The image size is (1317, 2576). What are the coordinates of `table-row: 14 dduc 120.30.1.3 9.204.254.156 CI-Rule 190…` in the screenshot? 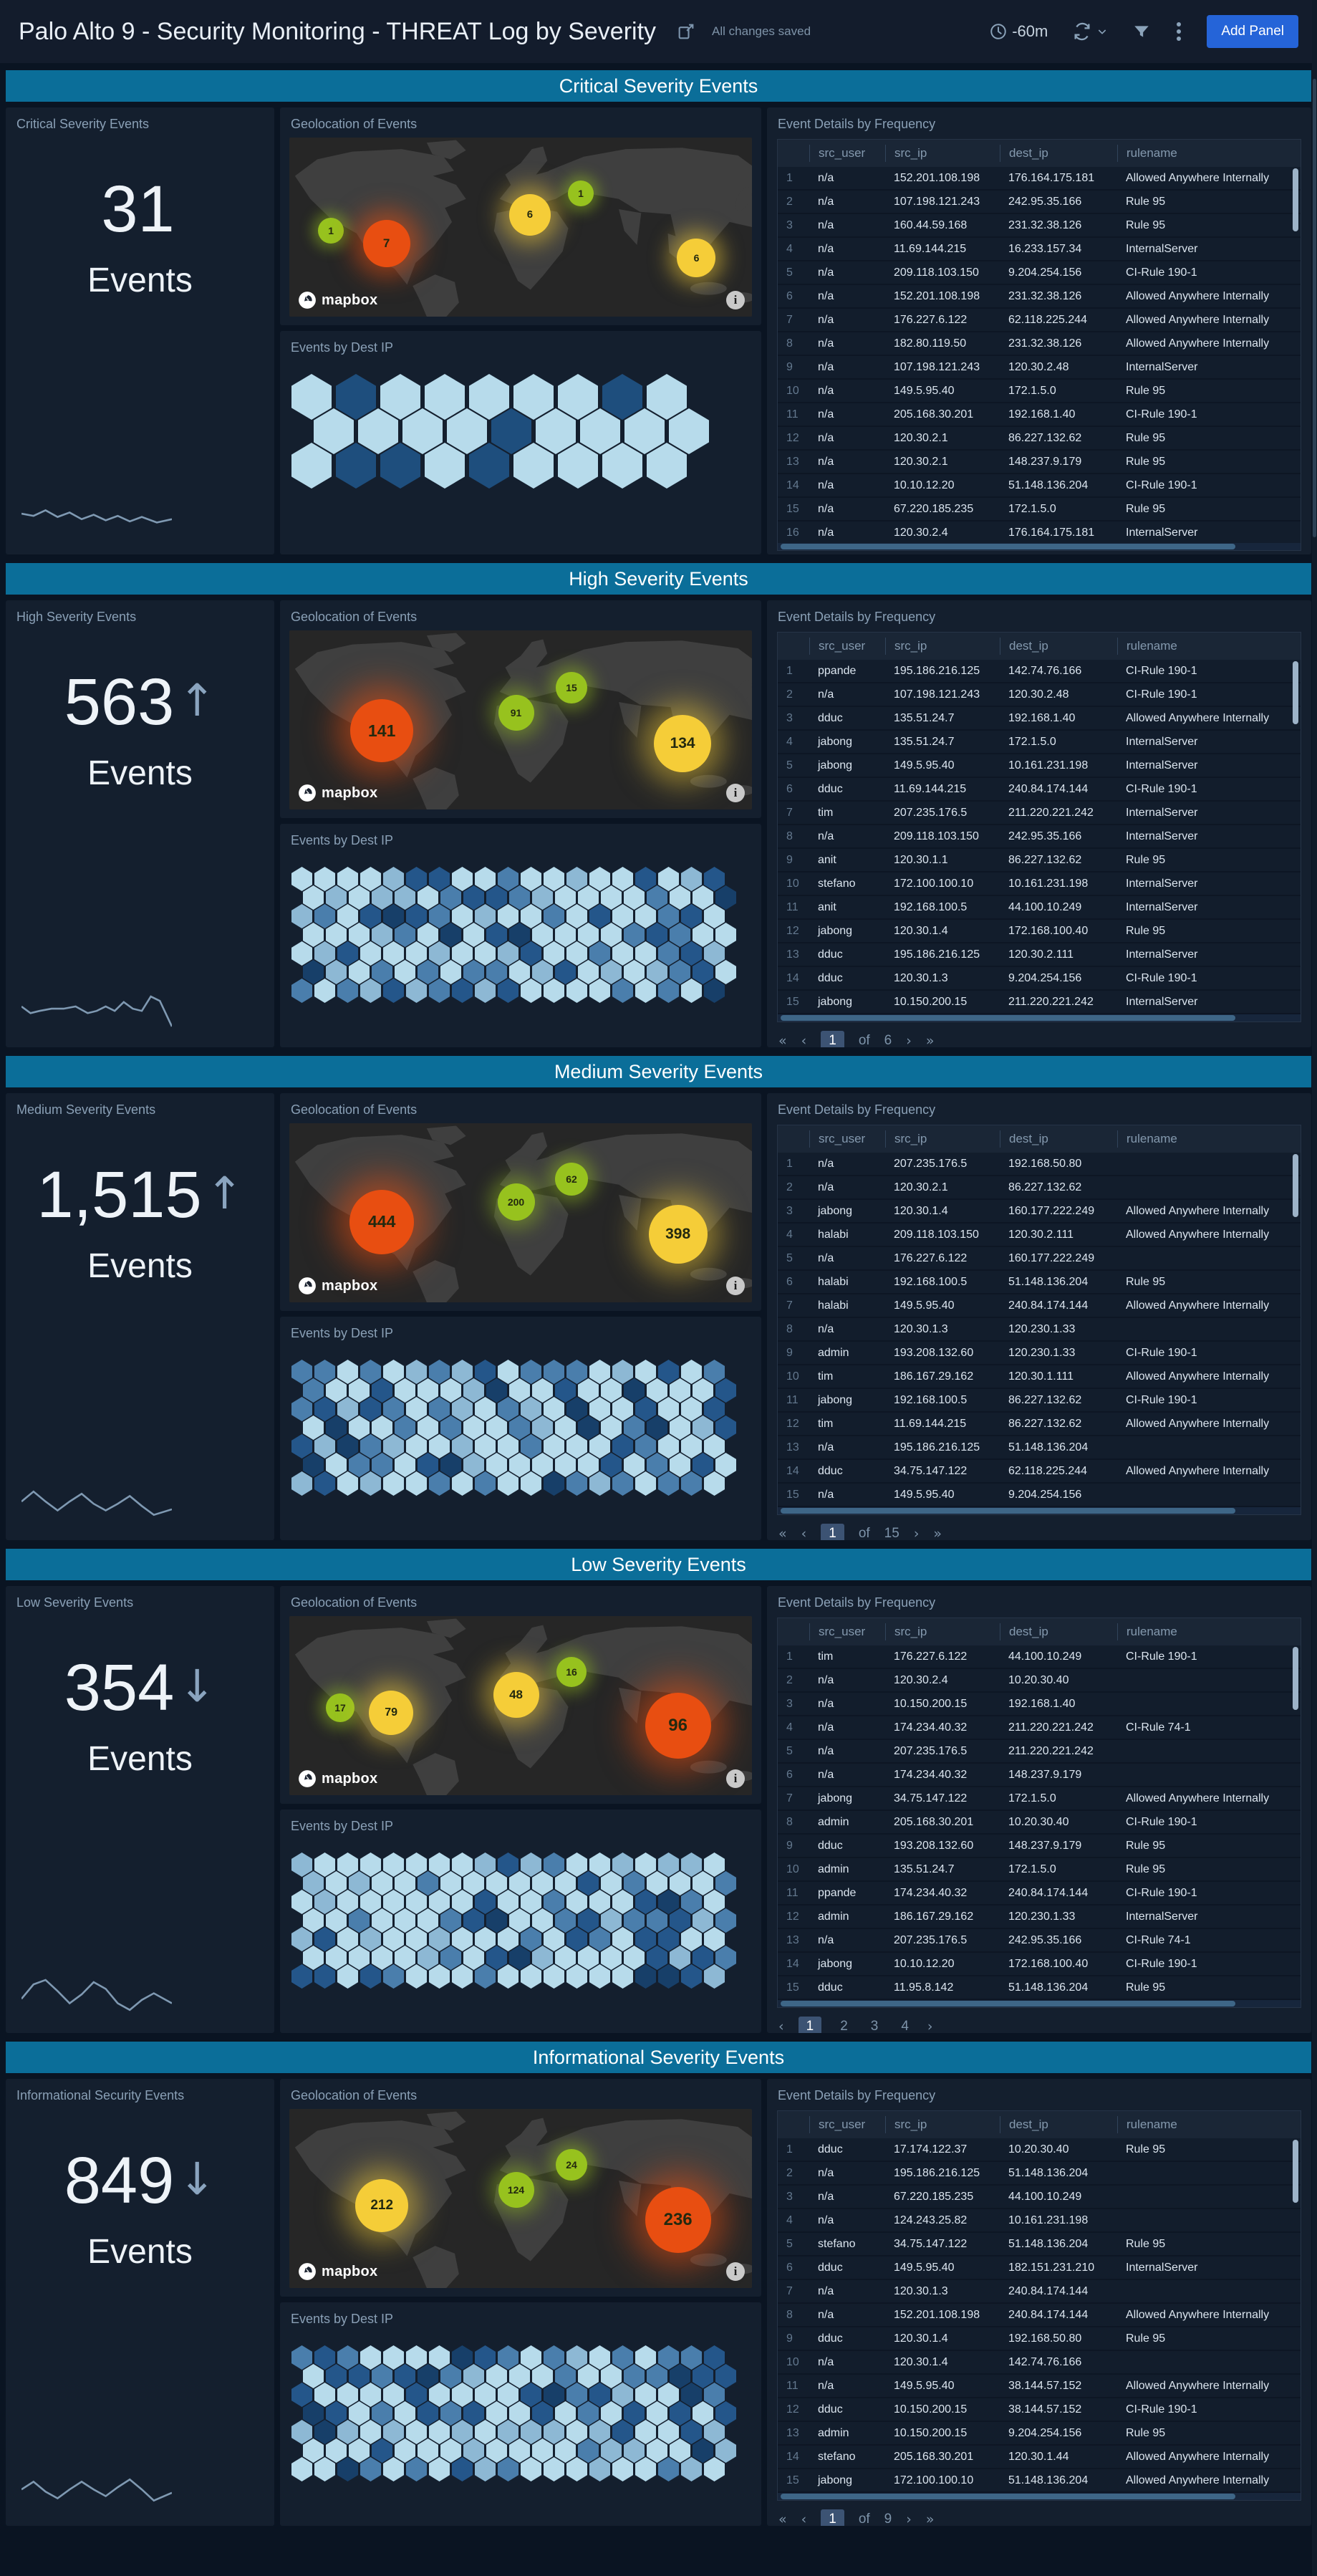 It's located at (1039, 979).